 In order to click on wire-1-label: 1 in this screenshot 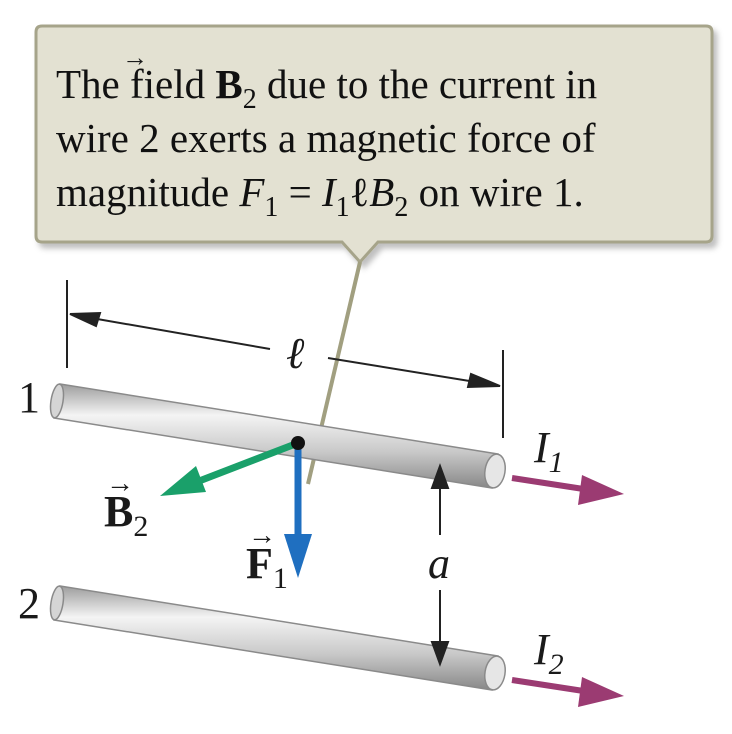, I will do `click(29, 397)`.